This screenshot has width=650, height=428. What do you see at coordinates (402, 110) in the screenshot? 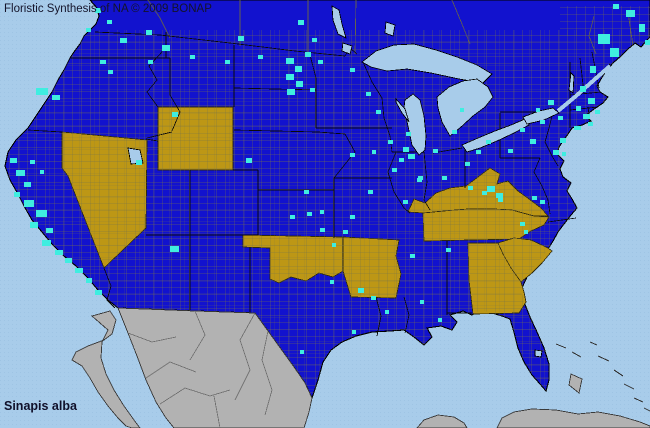
I see `green-bay` at bounding box center [402, 110].